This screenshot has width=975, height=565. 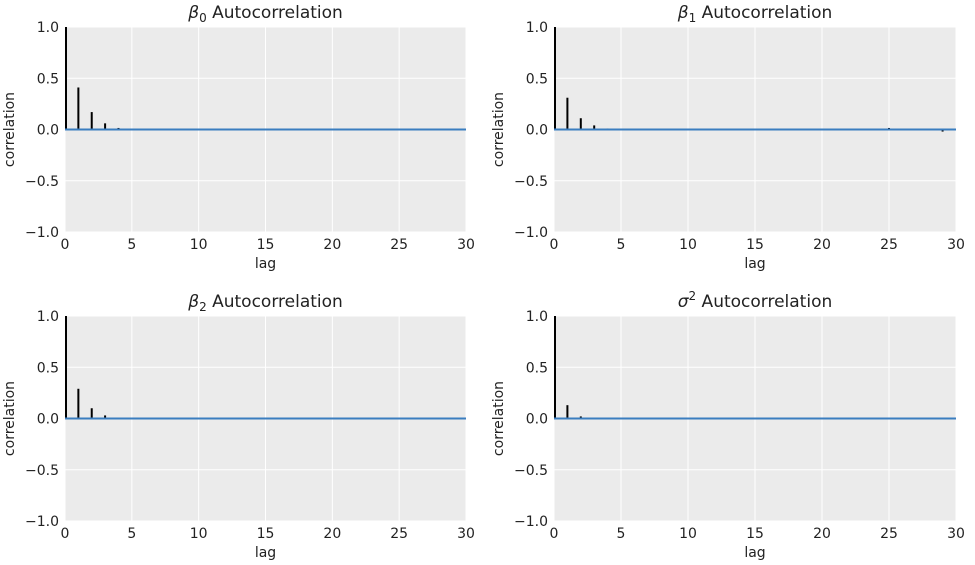 What do you see at coordinates (265, 303) in the screenshot?
I see `chart-title: β2 Autocorrelation` at bounding box center [265, 303].